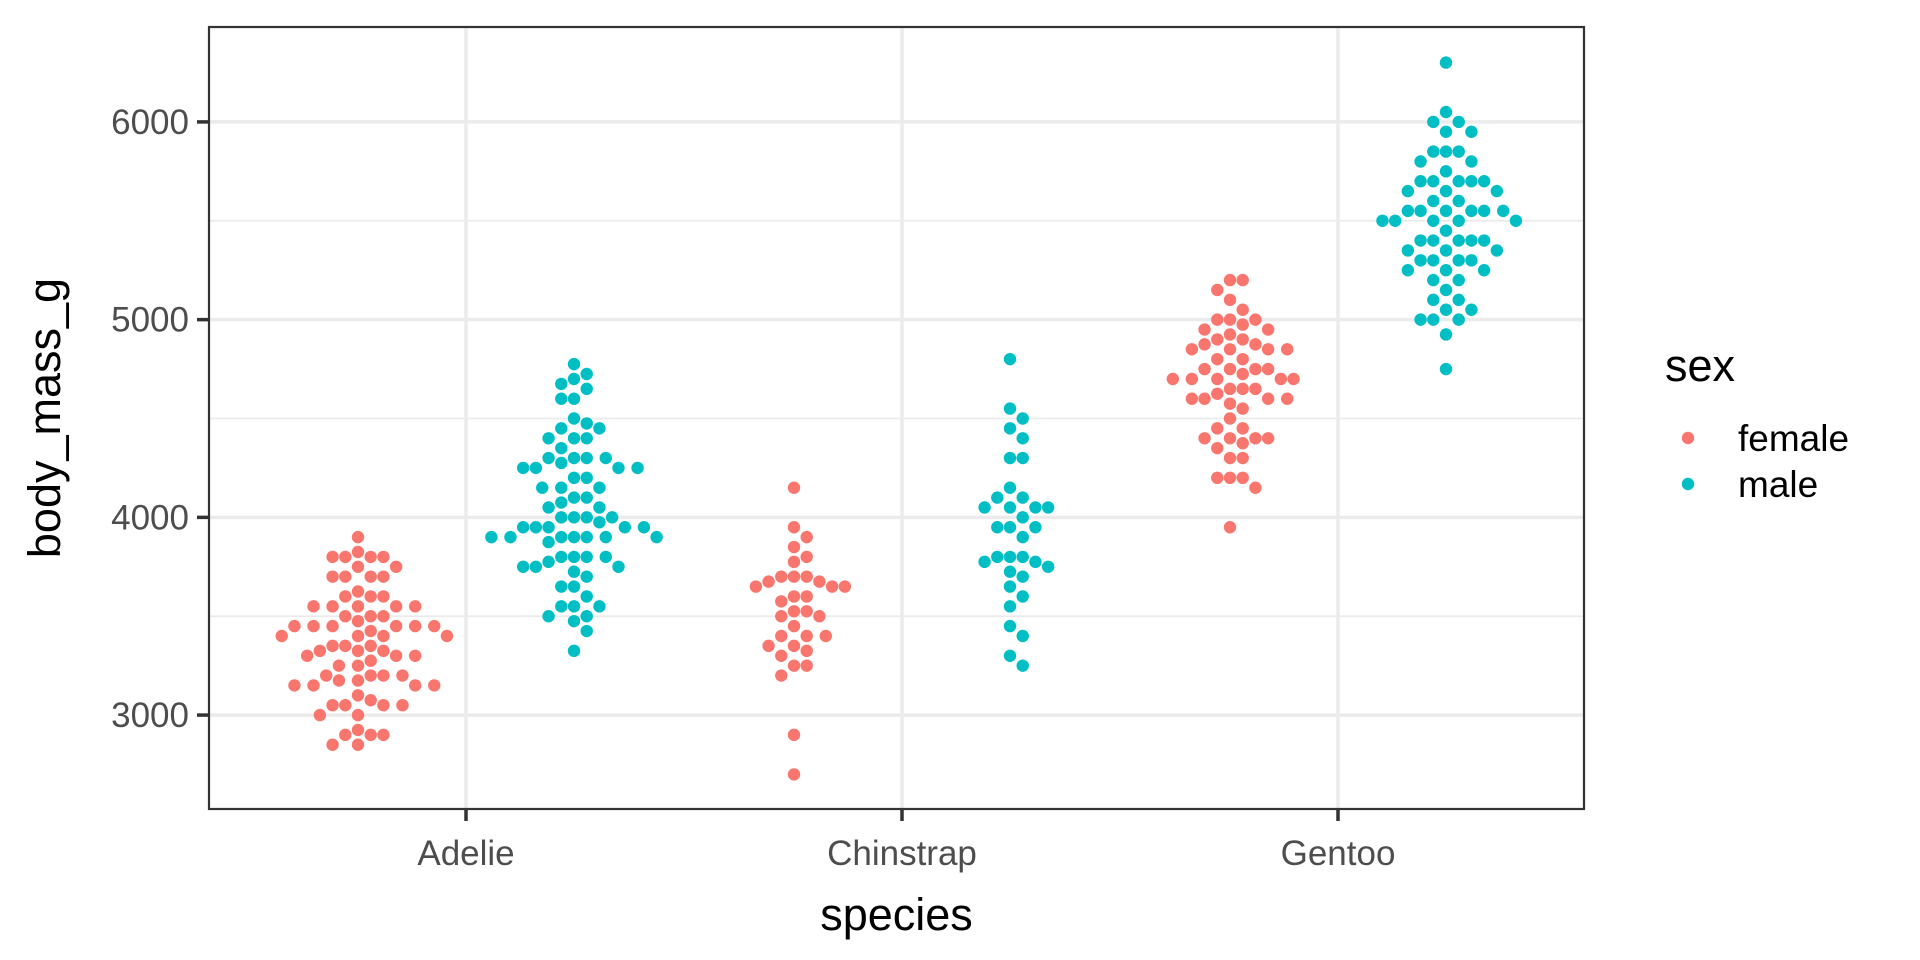 The height and width of the screenshot is (960, 1920). I want to click on legend-key-male, so click(1688, 484).